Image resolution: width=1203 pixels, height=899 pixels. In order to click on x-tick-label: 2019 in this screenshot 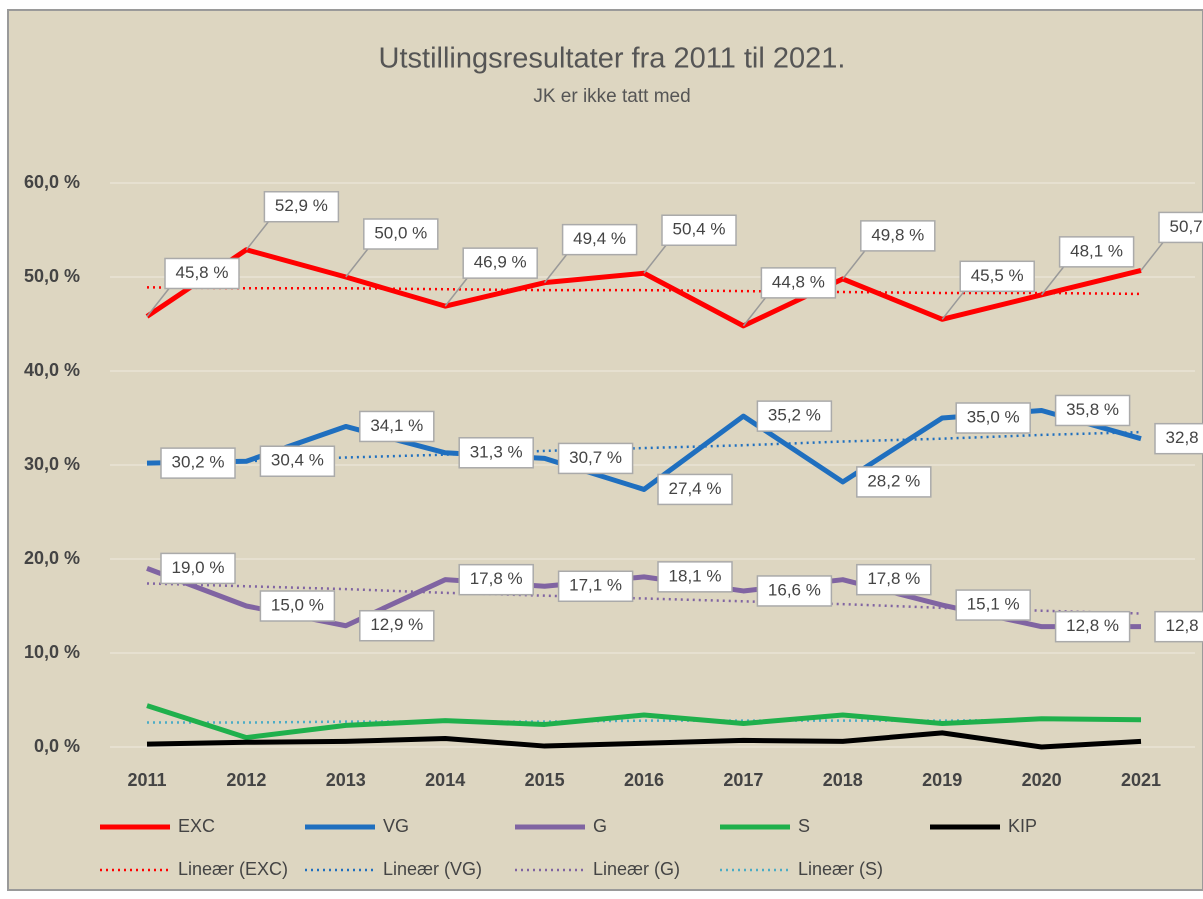, I will do `click(942, 780)`.